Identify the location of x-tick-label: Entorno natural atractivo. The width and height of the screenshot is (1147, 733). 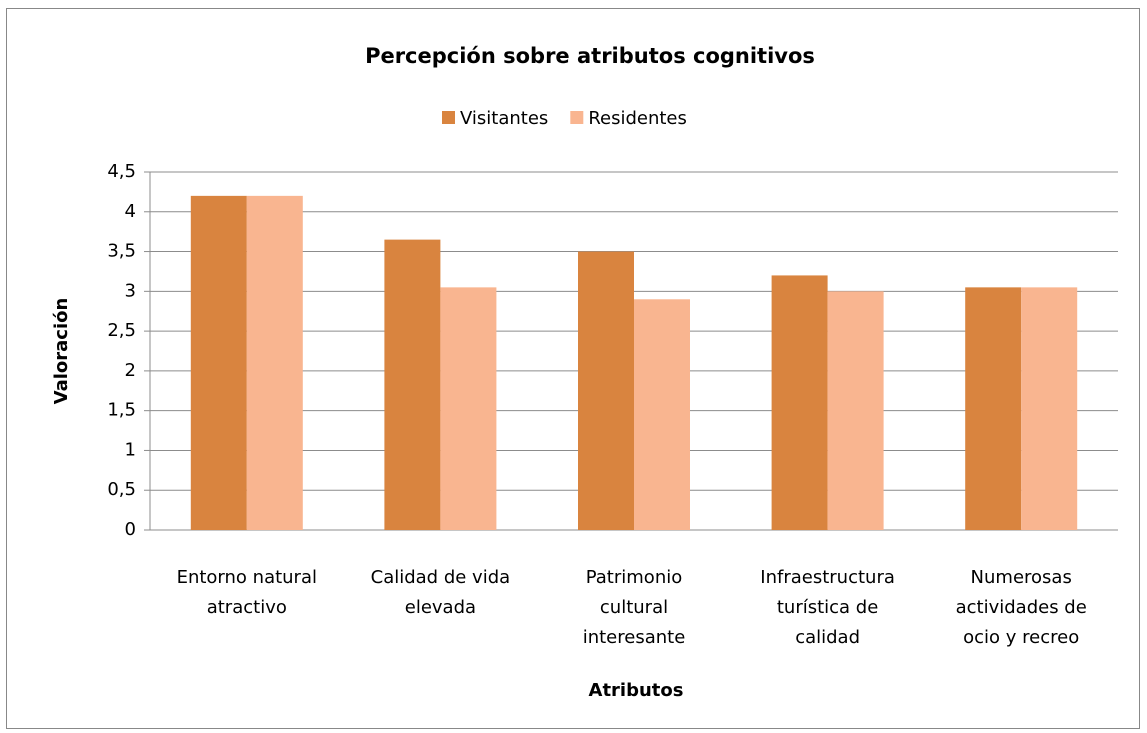
(247, 592).